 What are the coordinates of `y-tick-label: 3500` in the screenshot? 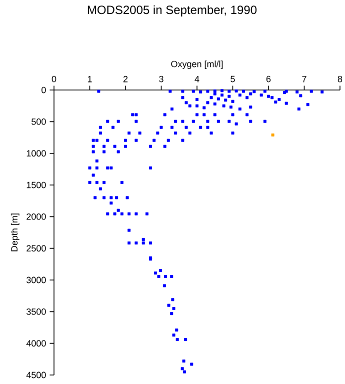 It's located at (36, 311).